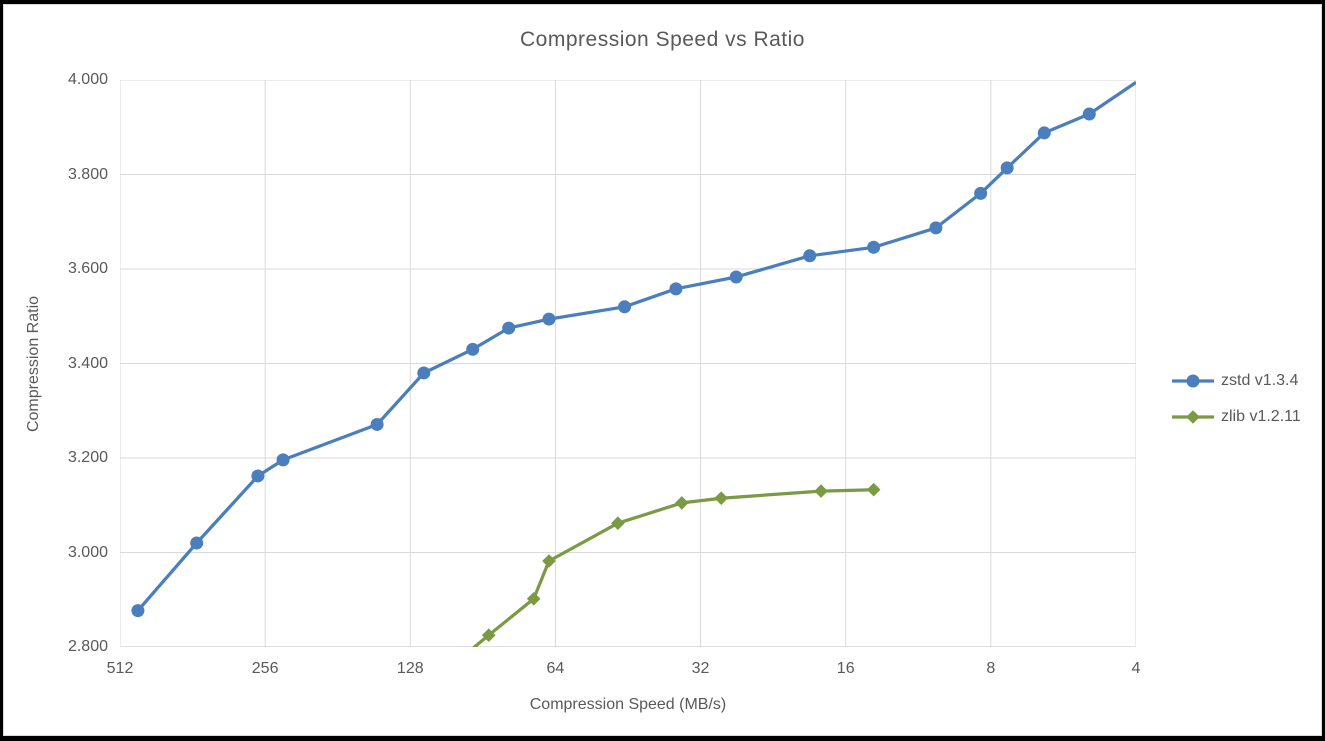 This screenshot has width=1325, height=741. I want to click on y-axis-title-box: Compression Ratio, so click(34, 363).